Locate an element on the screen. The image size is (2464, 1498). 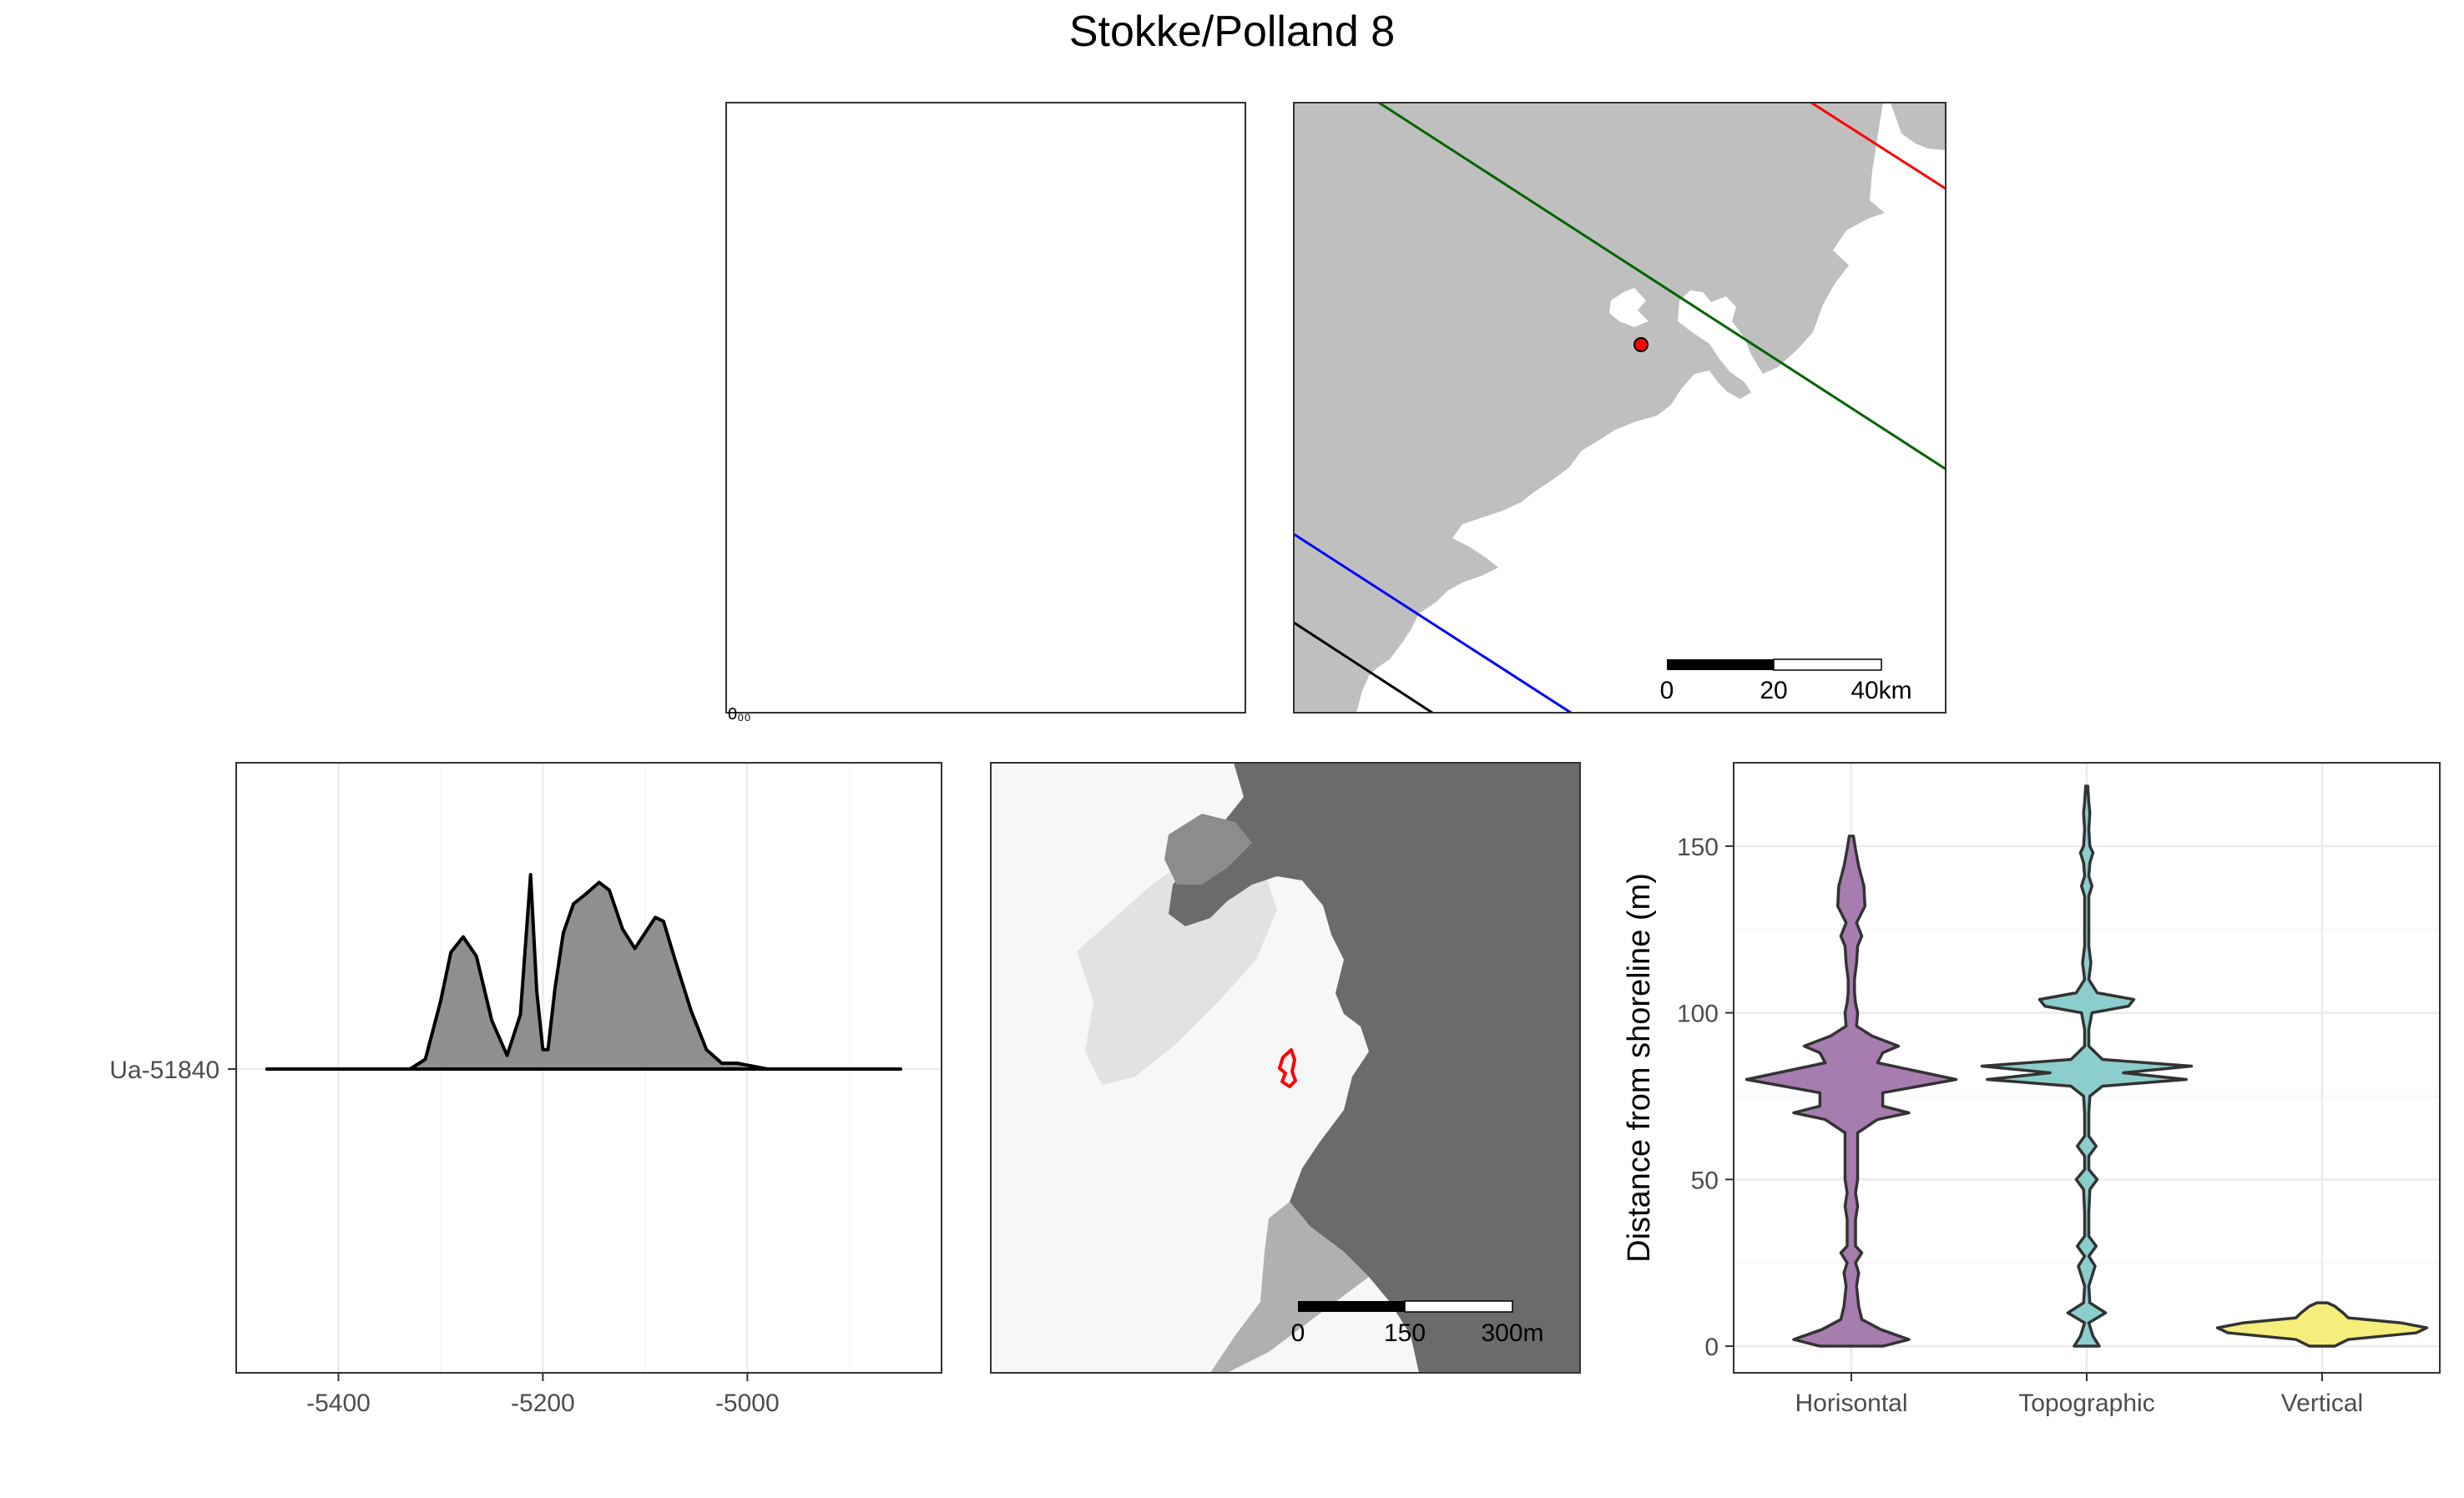
site-outline is located at coordinates (1287, 1068).